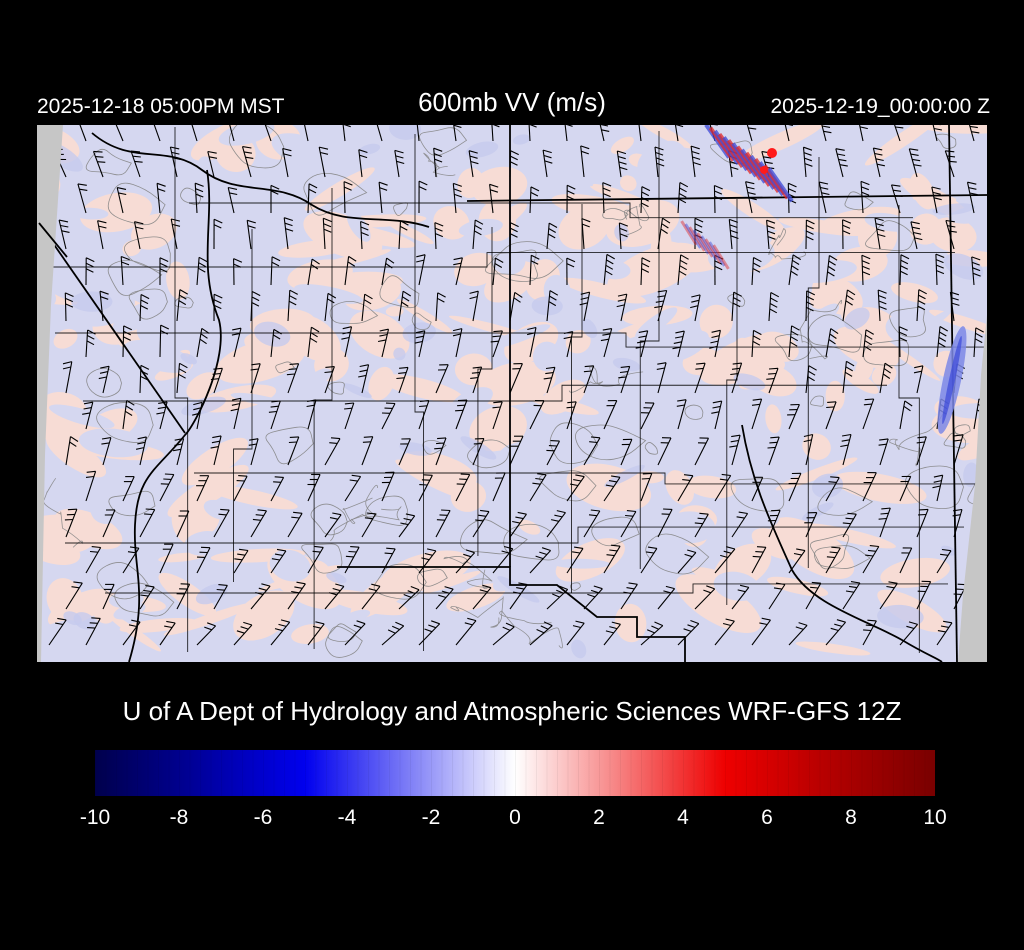 The height and width of the screenshot is (950, 1024). I want to click on valid-time-utc: 2025-12-19_00:00:00 Z, so click(880, 106).